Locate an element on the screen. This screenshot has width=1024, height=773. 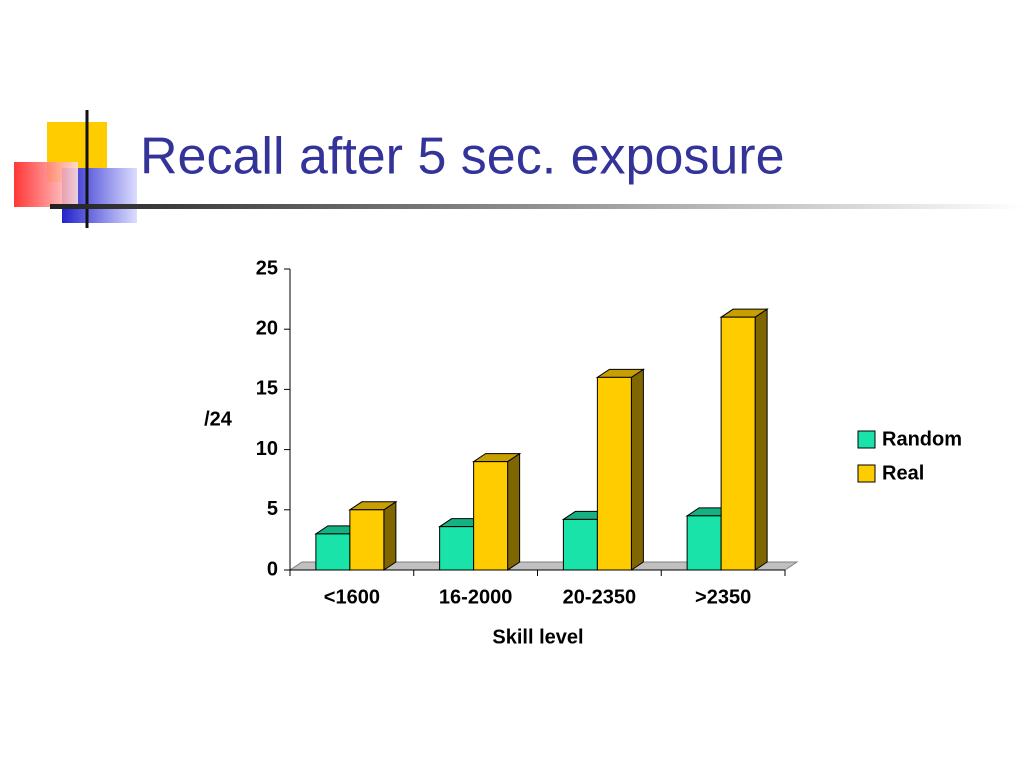
y-axis-label: /24 is located at coordinates (218, 419).